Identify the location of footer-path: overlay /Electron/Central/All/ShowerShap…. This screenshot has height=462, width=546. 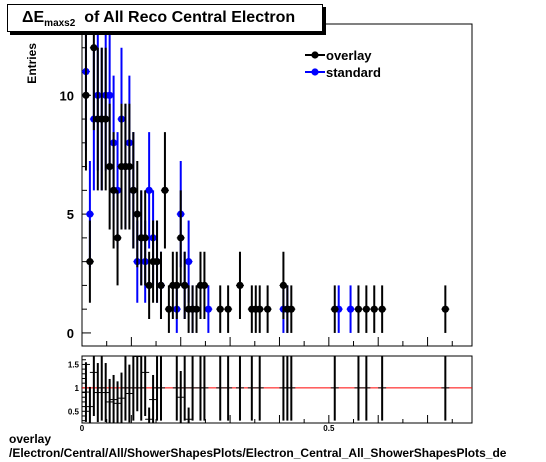
(257, 446).